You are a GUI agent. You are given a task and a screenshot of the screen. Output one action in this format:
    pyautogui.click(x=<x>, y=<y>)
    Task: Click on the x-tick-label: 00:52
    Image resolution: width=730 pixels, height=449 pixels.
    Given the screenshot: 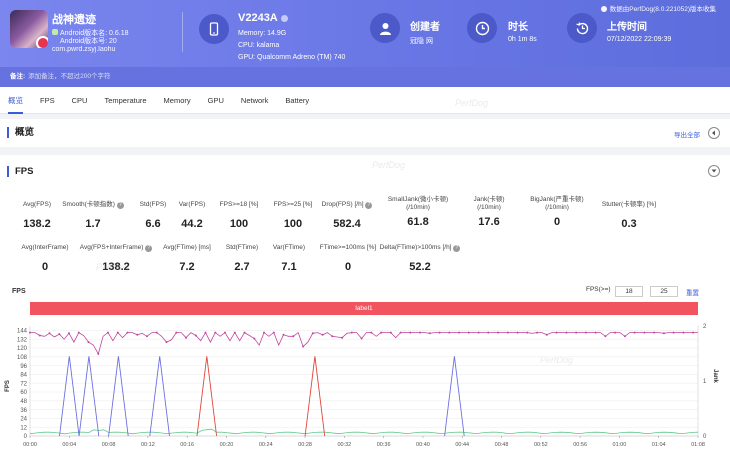 What is the action you would take?
    pyautogui.click(x=541, y=445)
    